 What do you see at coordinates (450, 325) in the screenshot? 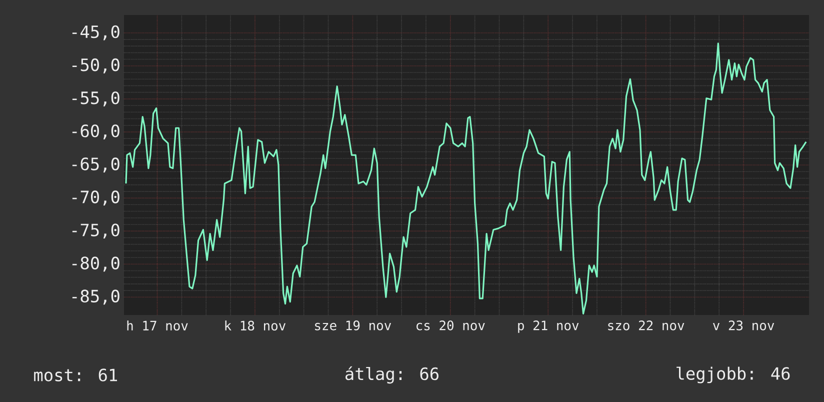
I see `x-tick-label: cs 20 nov` at bounding box center [450, 325].